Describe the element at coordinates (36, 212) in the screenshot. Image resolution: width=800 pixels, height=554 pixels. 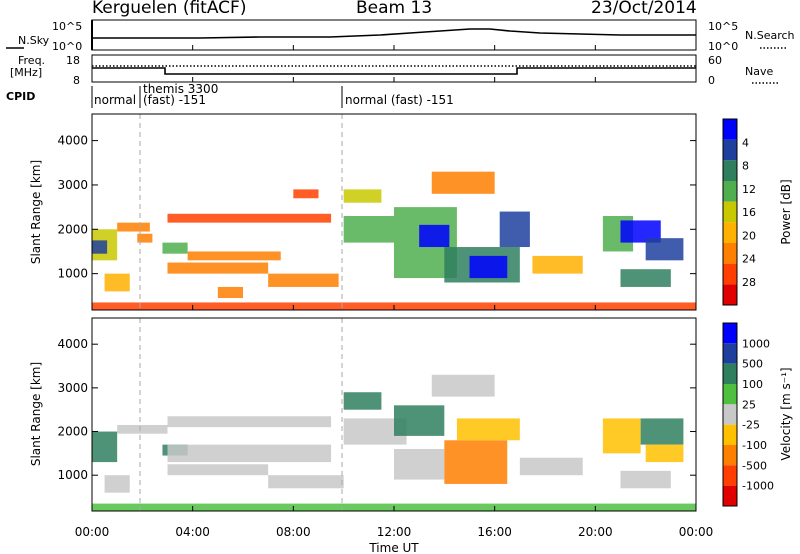
I see `power-y-label: Slant Range [km]` at that location.